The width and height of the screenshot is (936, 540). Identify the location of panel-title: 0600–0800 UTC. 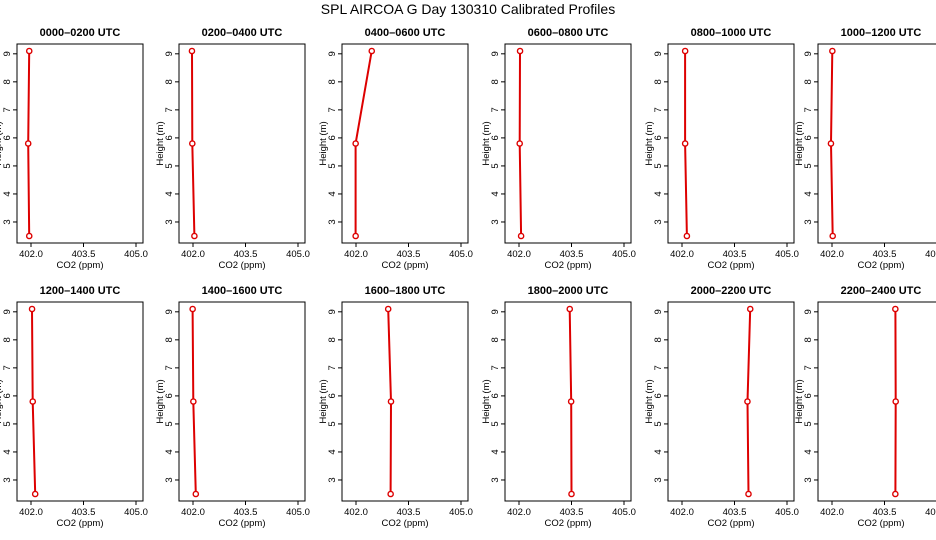
(568, 33).